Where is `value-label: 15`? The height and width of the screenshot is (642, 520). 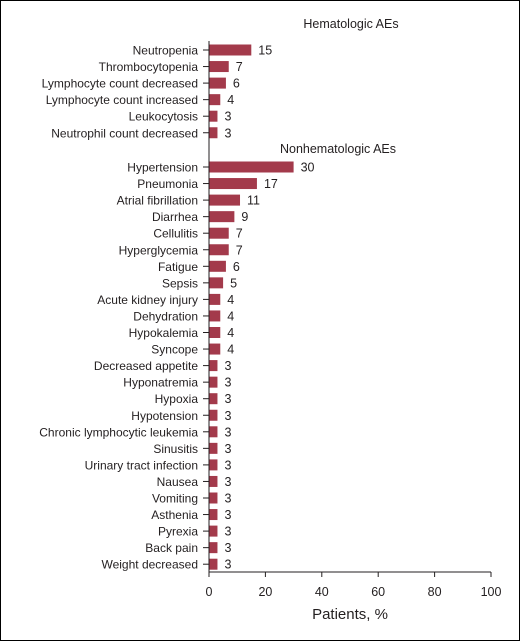
value-label: 15 is located at coordinates (265, 51).